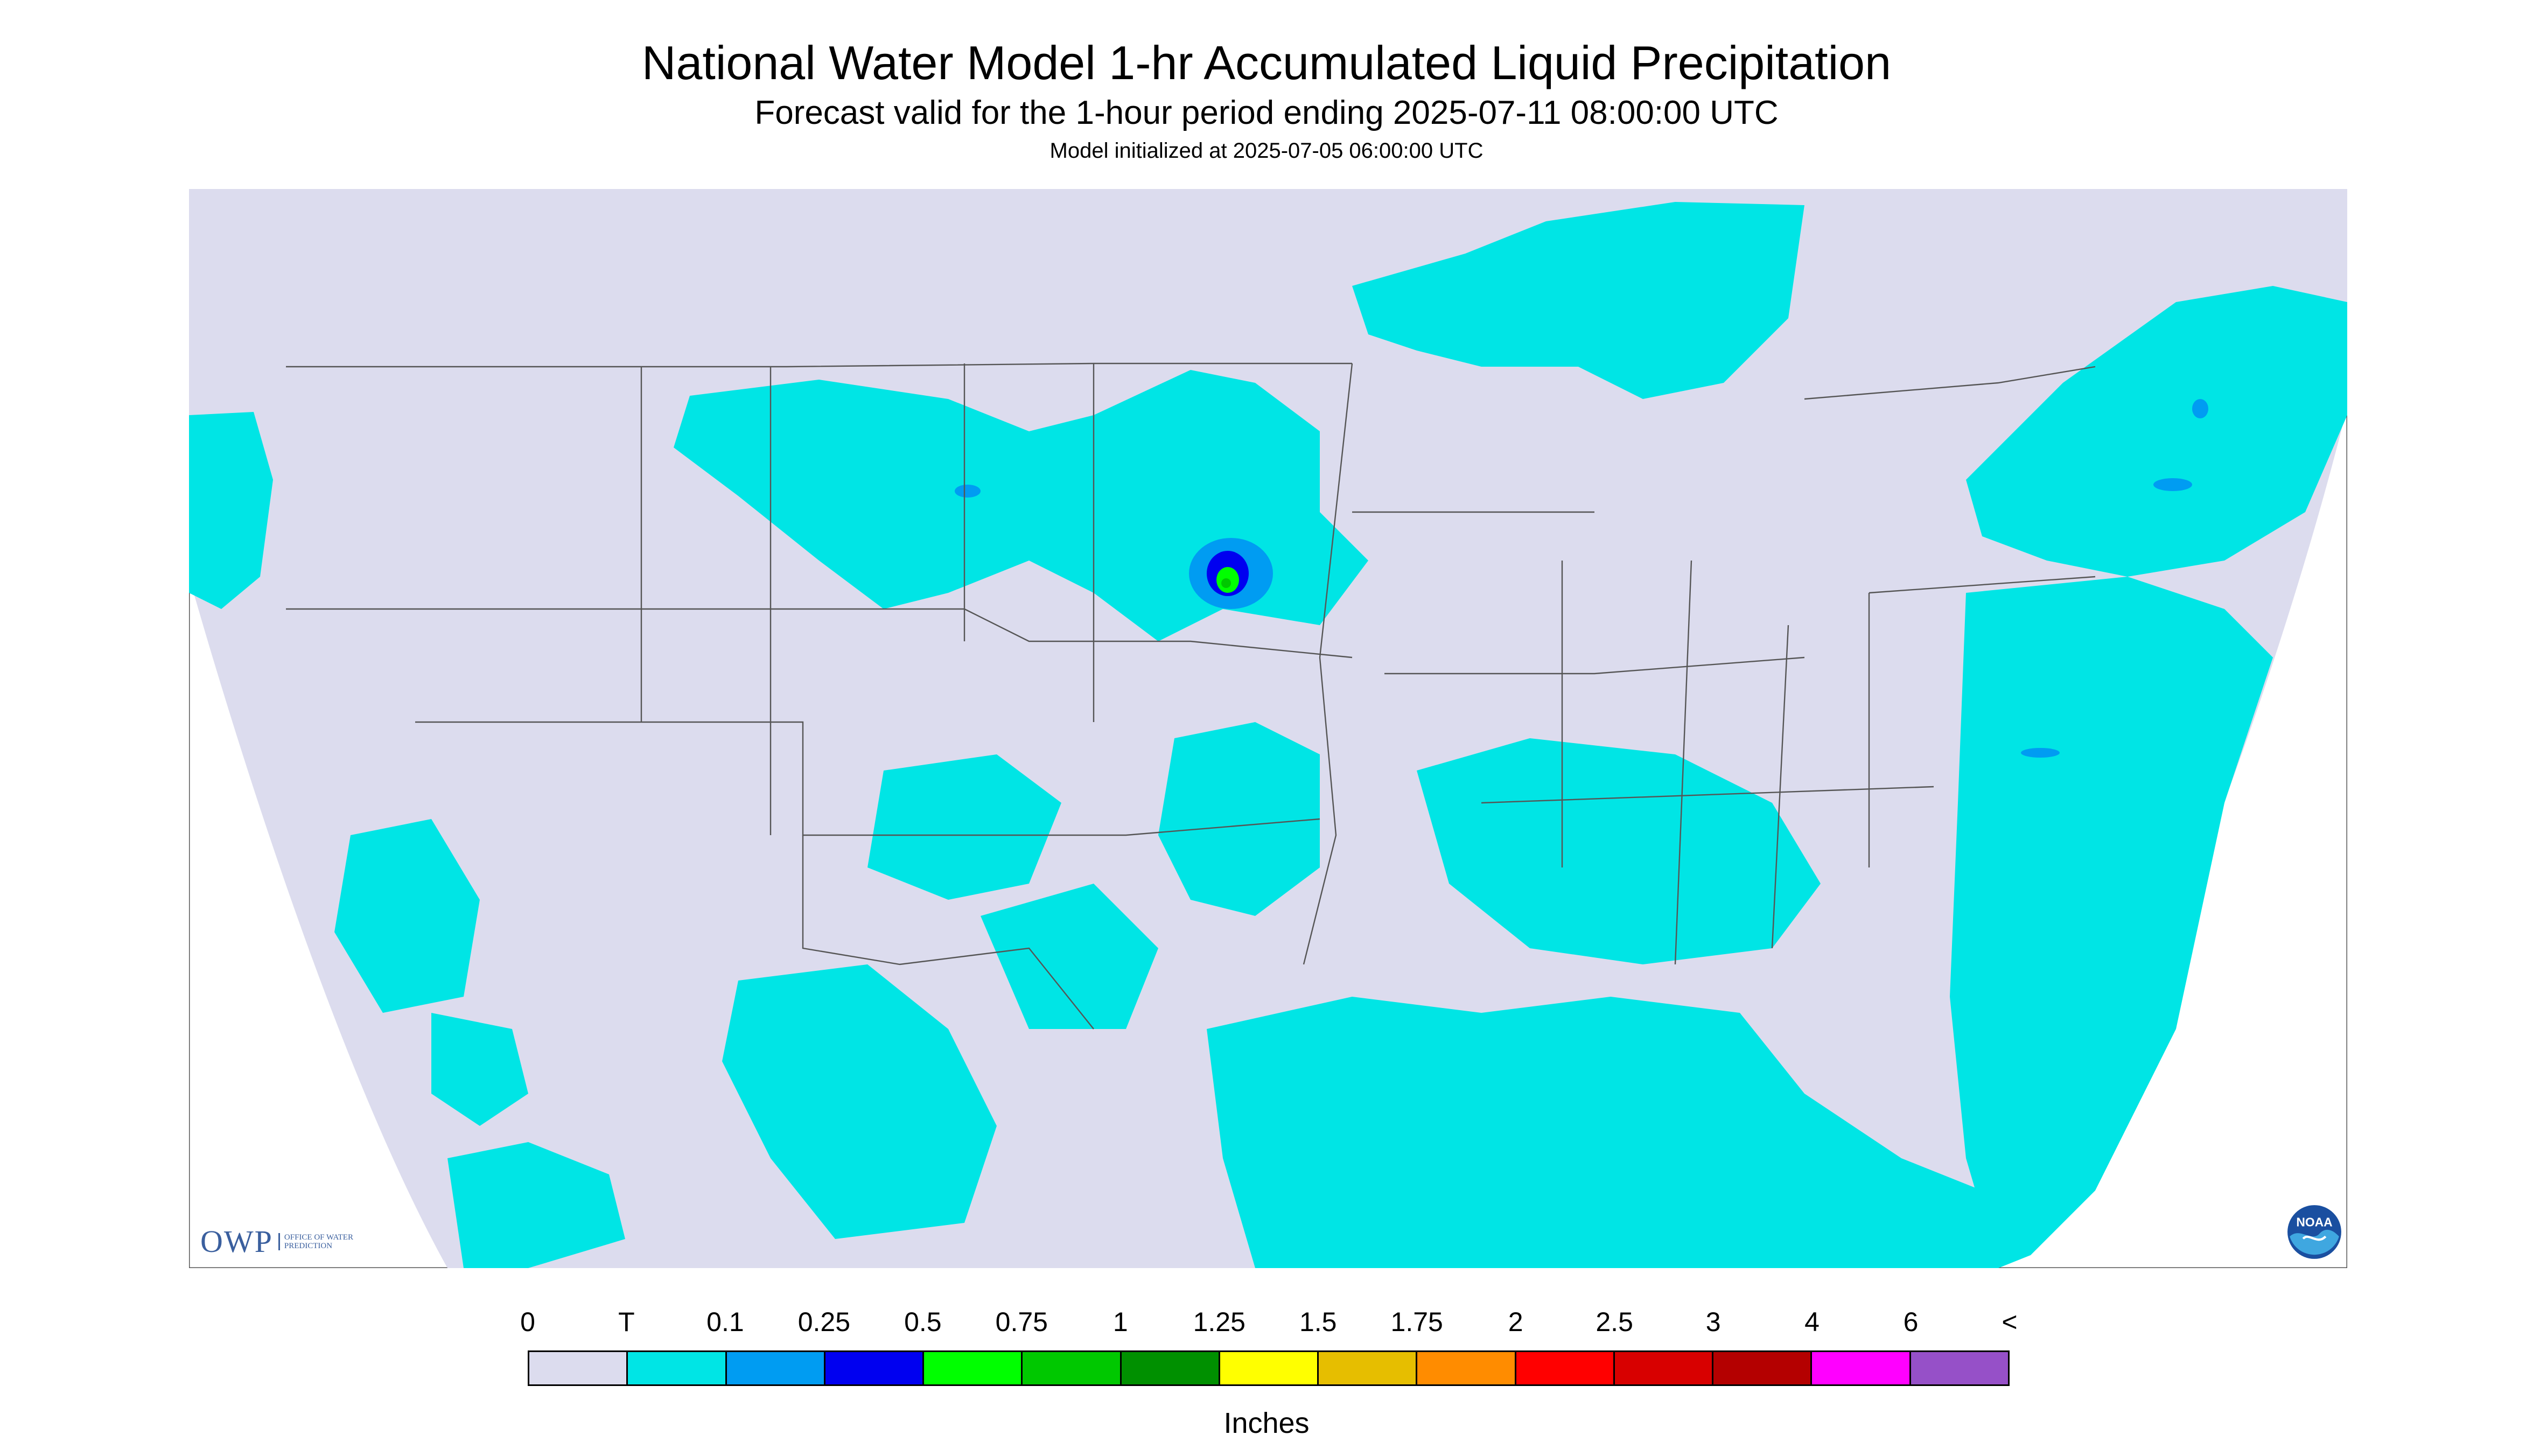 The width and height of the screenshot is (2533, 1456). What do you see at coordinates (536, 1205) in the screenshot?
I see `socal-pacific-precip` at bounding box center [536, 1205].